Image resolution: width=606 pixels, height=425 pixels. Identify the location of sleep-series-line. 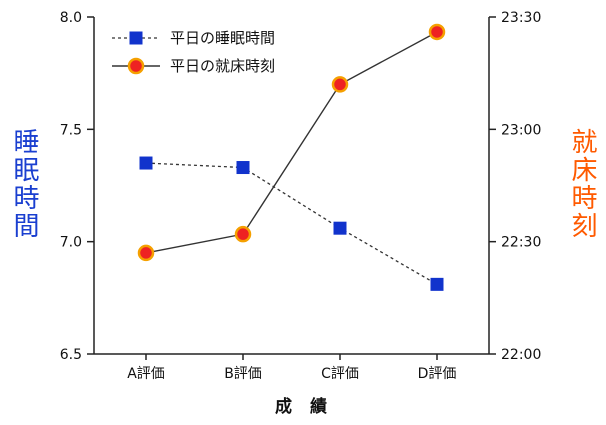
(291, 223).